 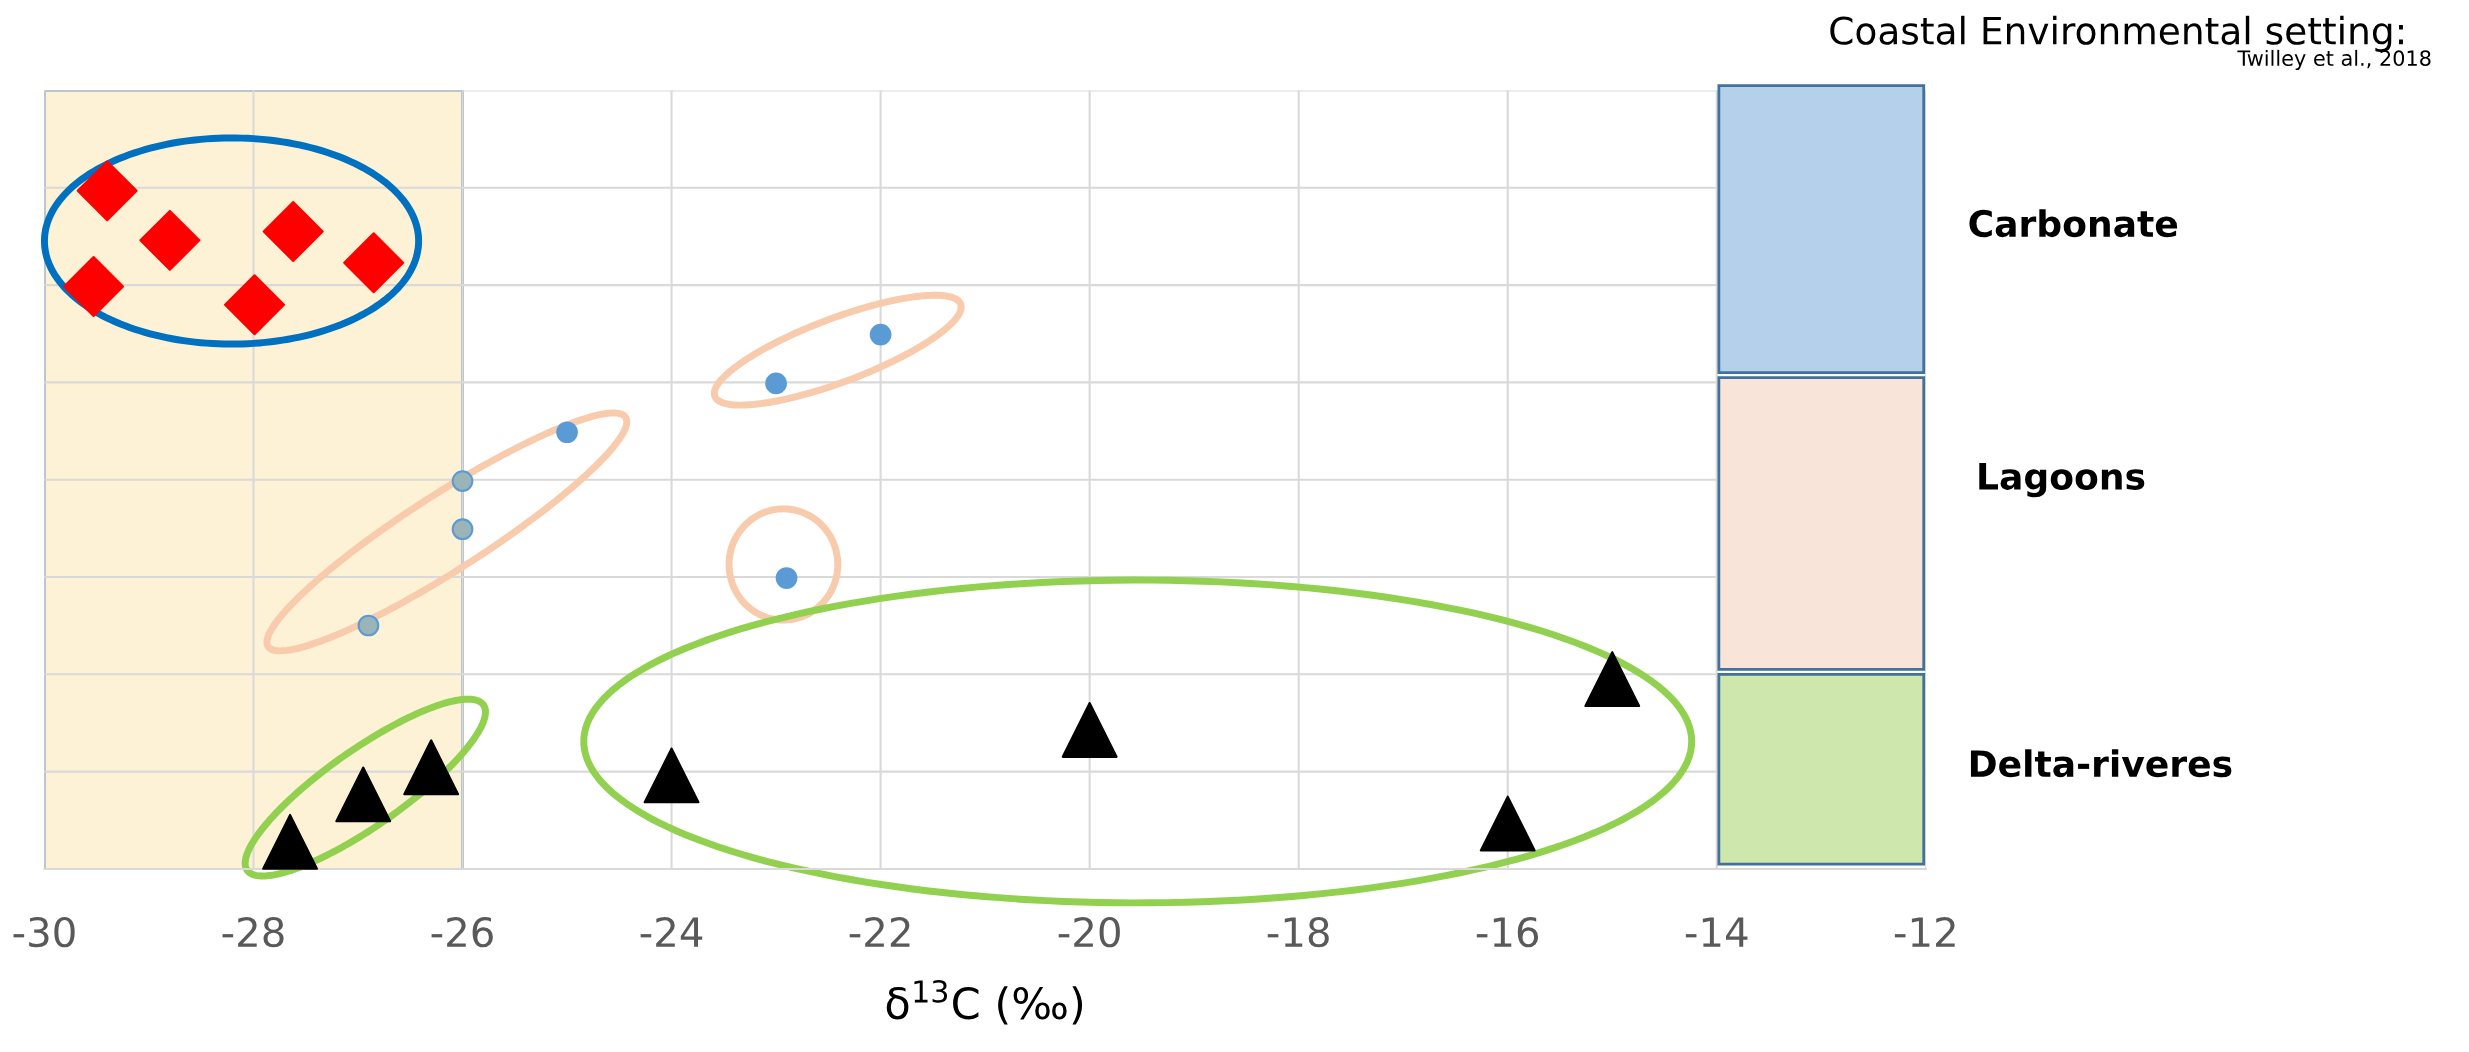 What do you see at coordinates (44, 932) in the screenshot?
I see `x-tick-label: -30` at bounding box center [44, 932].